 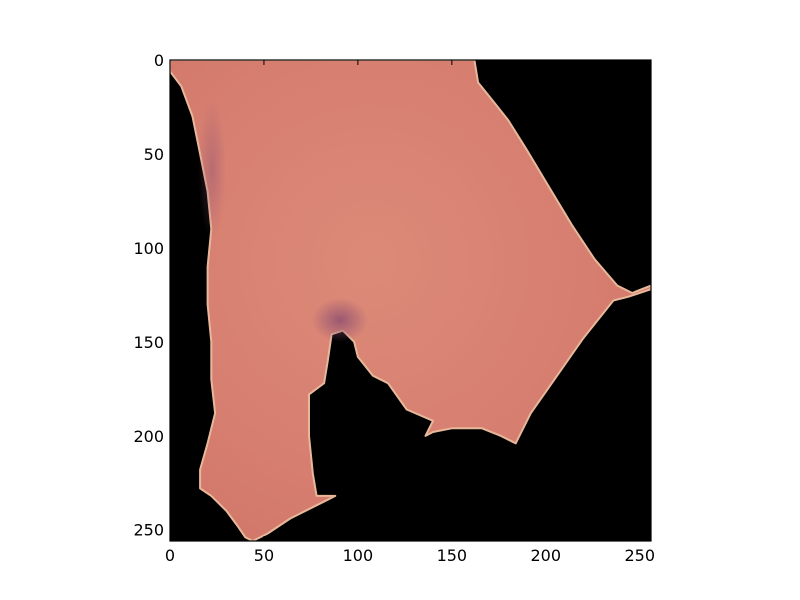 What do you see at coordinates (148, 436) in the screenshot?
I see `y-tick-label: 200` at bounding box center [148, 436].